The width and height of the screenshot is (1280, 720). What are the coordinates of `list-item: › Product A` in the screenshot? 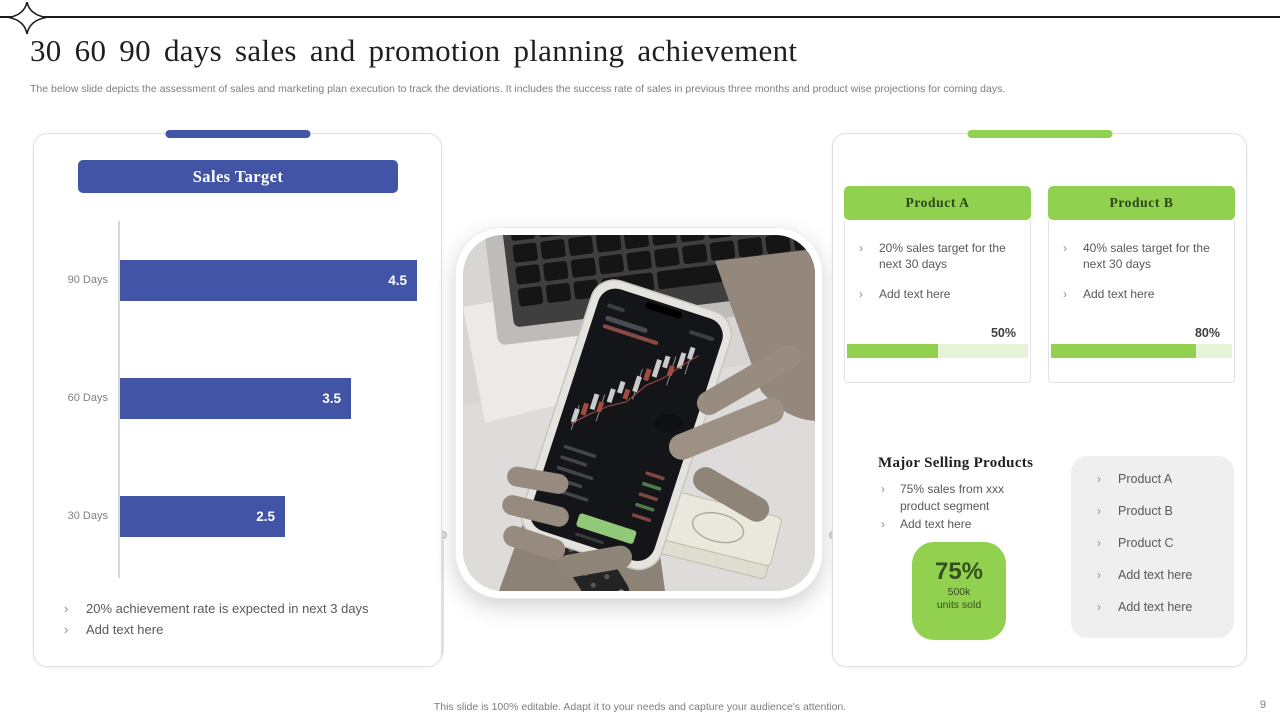 It's located at (1165, 479).